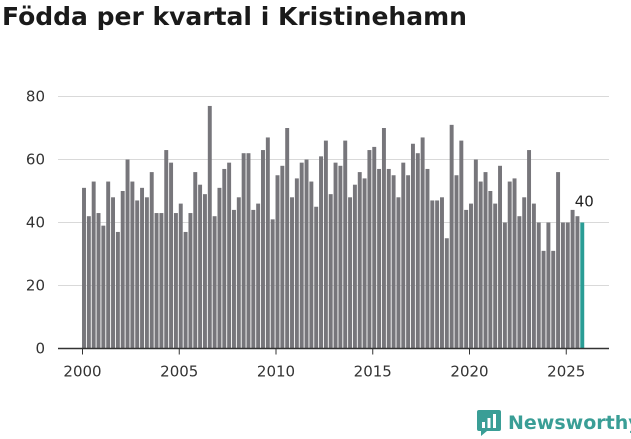 The width and height of the screenshot is (631, 439). Describe the element at coordinates (469, 372) in the screenshot. I see `x-tick-label: 2020` at that location.